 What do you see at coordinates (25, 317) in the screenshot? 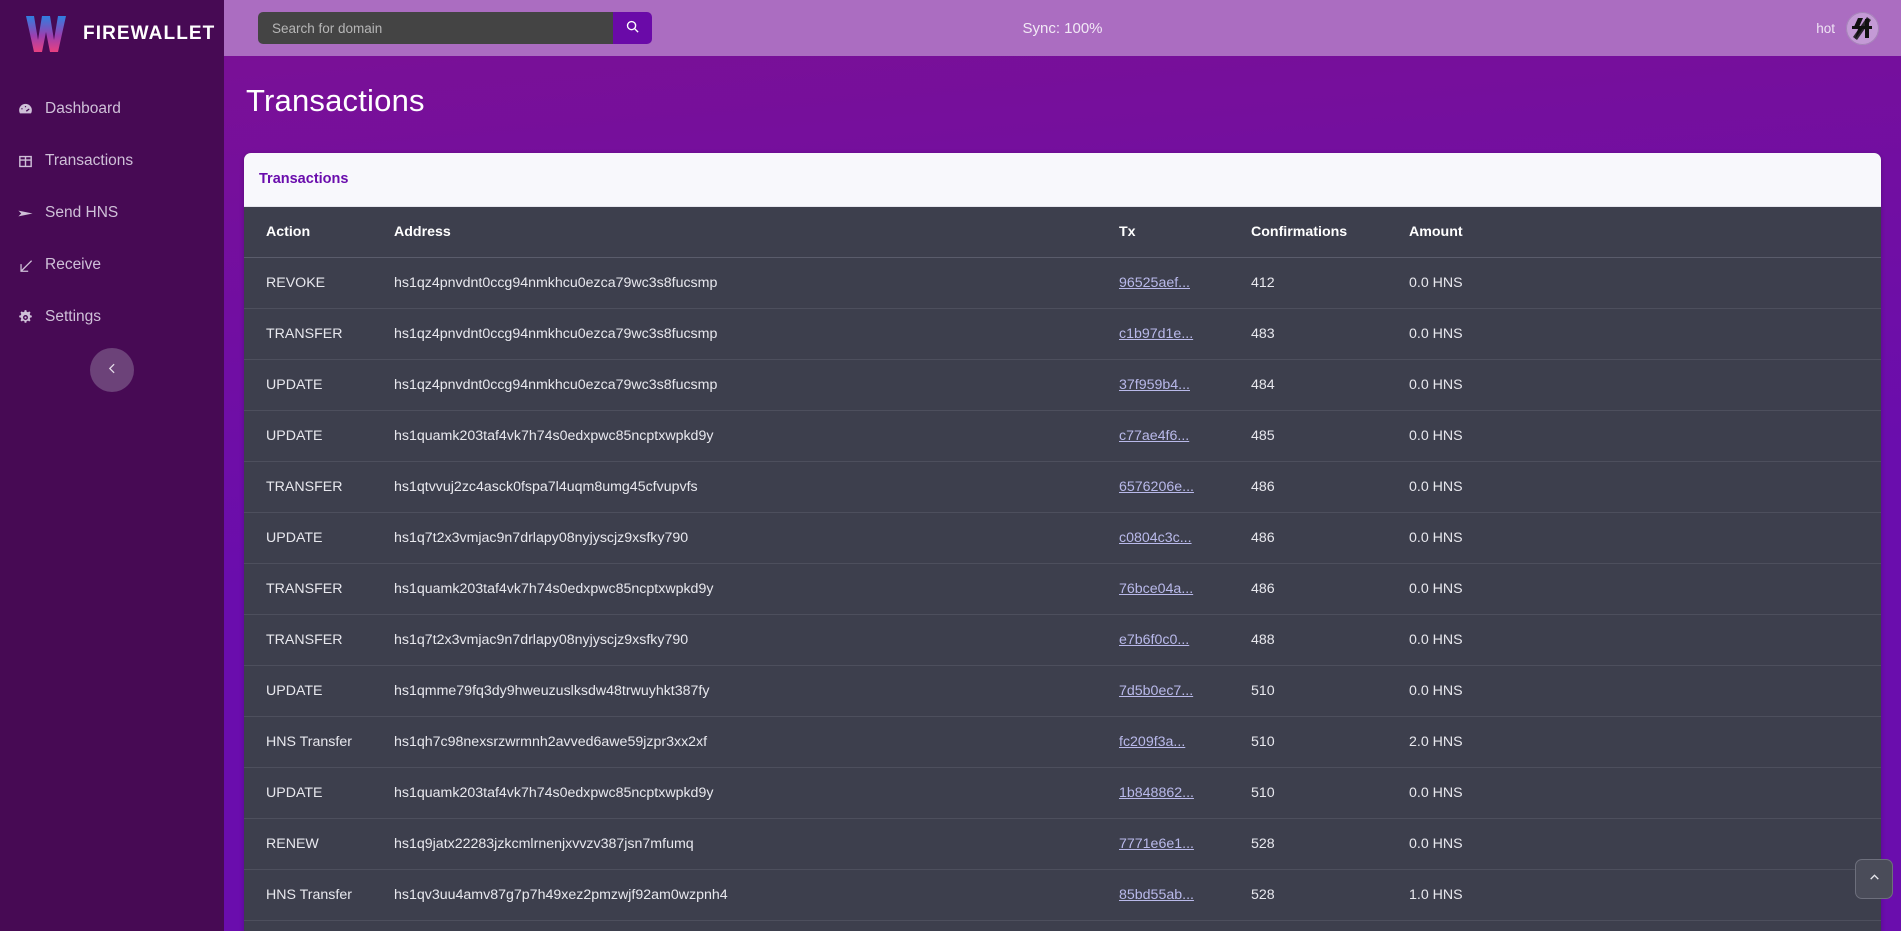
I see `gear-icon` at bounding box center [25, 317].